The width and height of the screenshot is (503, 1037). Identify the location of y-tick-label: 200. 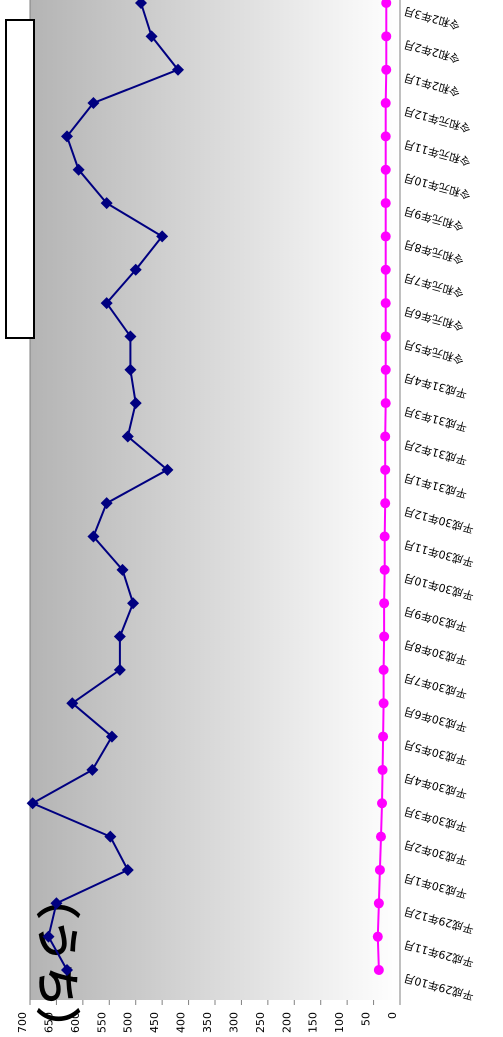
(286, 1022).